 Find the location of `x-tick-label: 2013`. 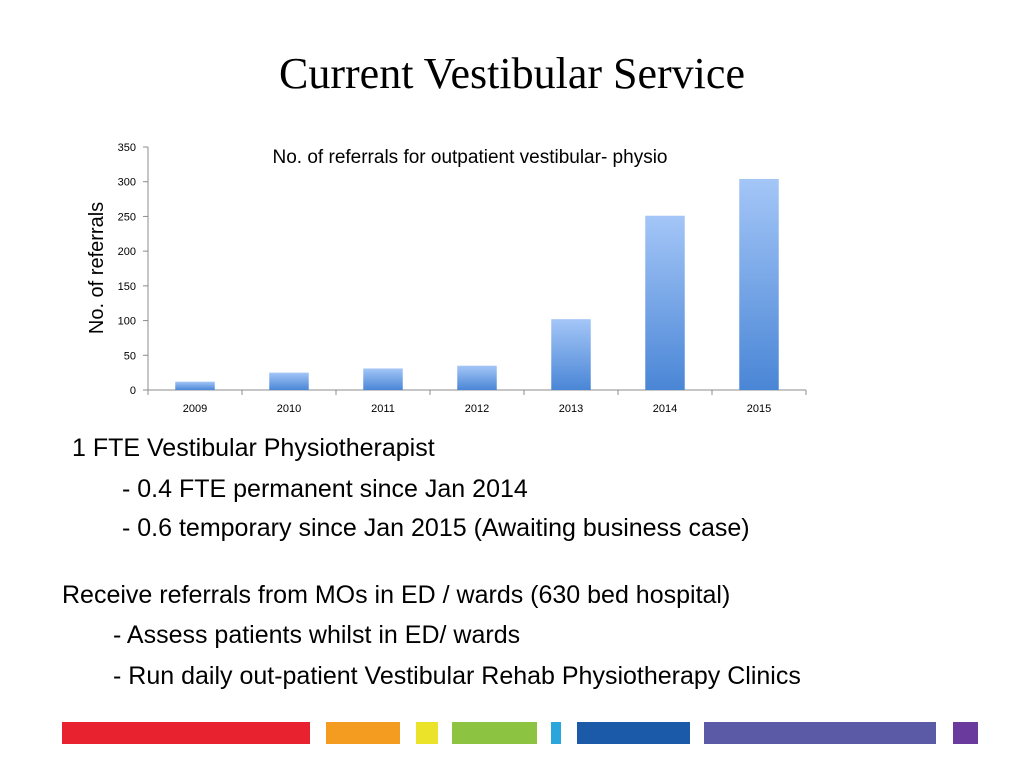

x-tick-label: 2013 is located at coordinates (571, 409).